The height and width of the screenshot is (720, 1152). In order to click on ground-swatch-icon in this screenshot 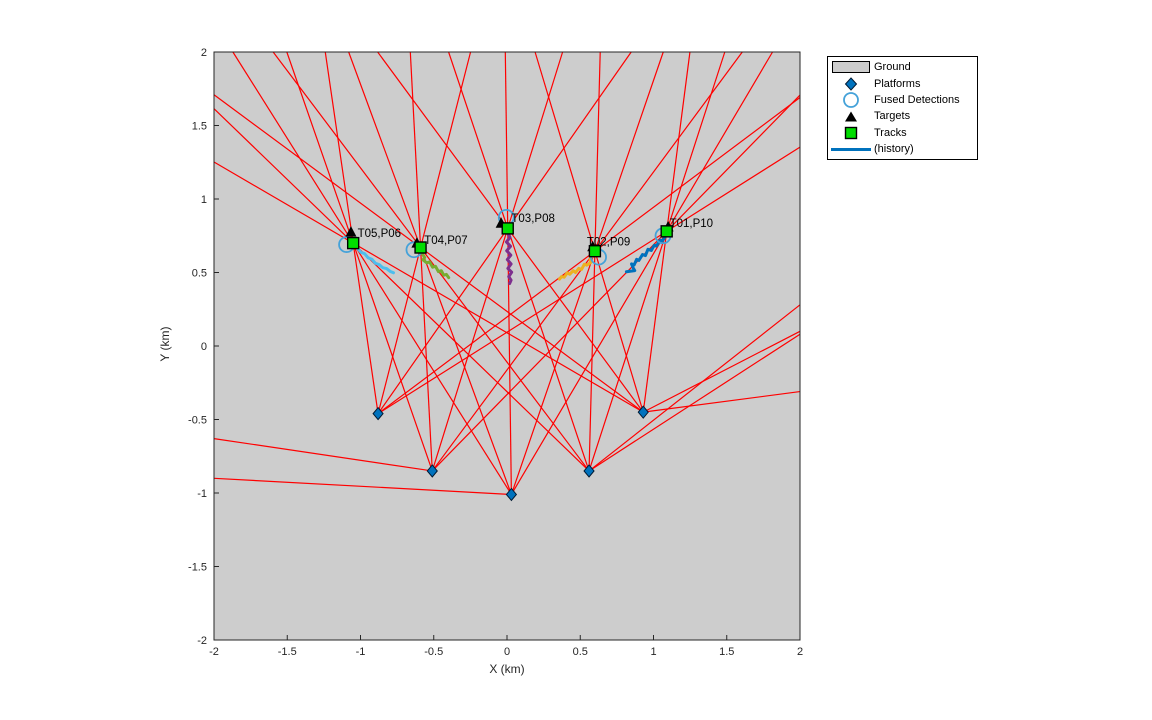, I will do `click(851, 67)`.